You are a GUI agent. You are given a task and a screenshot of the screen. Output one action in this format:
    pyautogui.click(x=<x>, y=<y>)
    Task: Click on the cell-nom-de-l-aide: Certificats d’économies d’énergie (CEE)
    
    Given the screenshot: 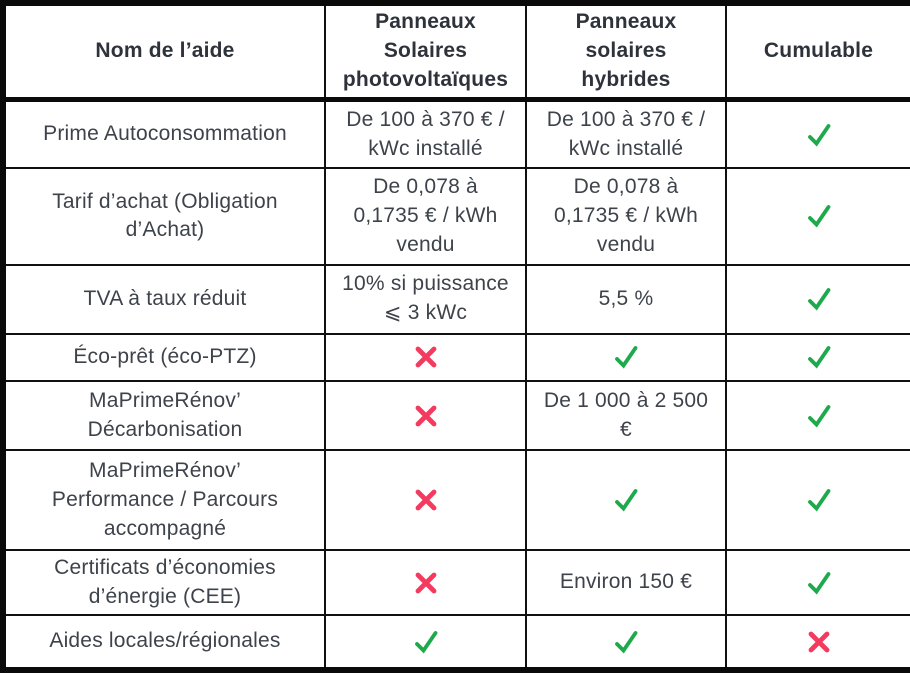 What is the action you would take?
    pyautogui.click(x=164, y=583)
    